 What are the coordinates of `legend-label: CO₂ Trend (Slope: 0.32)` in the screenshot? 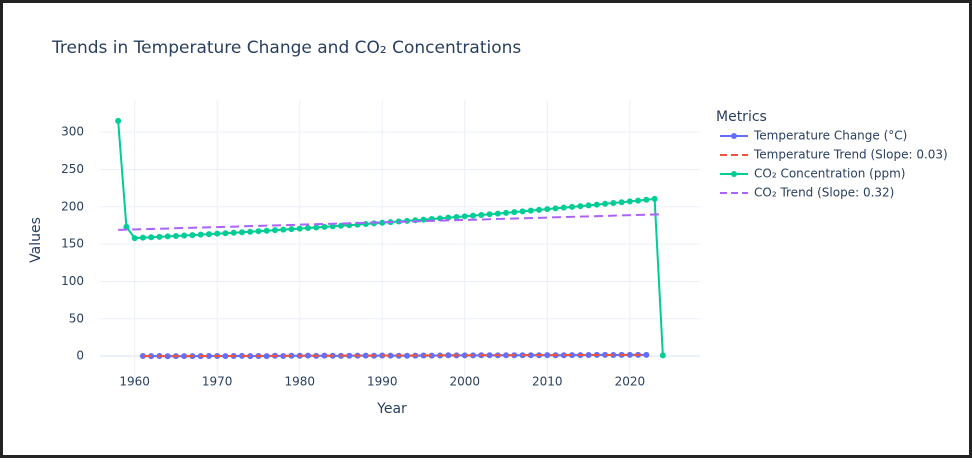 It's located at (824, 193).